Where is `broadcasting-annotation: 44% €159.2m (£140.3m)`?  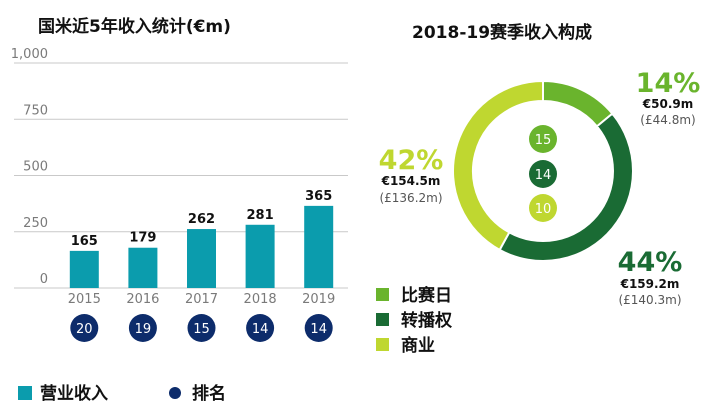 broadcasting-annotation: 44% €159.2m (£140.3m) is located at coordinates (650, 277).